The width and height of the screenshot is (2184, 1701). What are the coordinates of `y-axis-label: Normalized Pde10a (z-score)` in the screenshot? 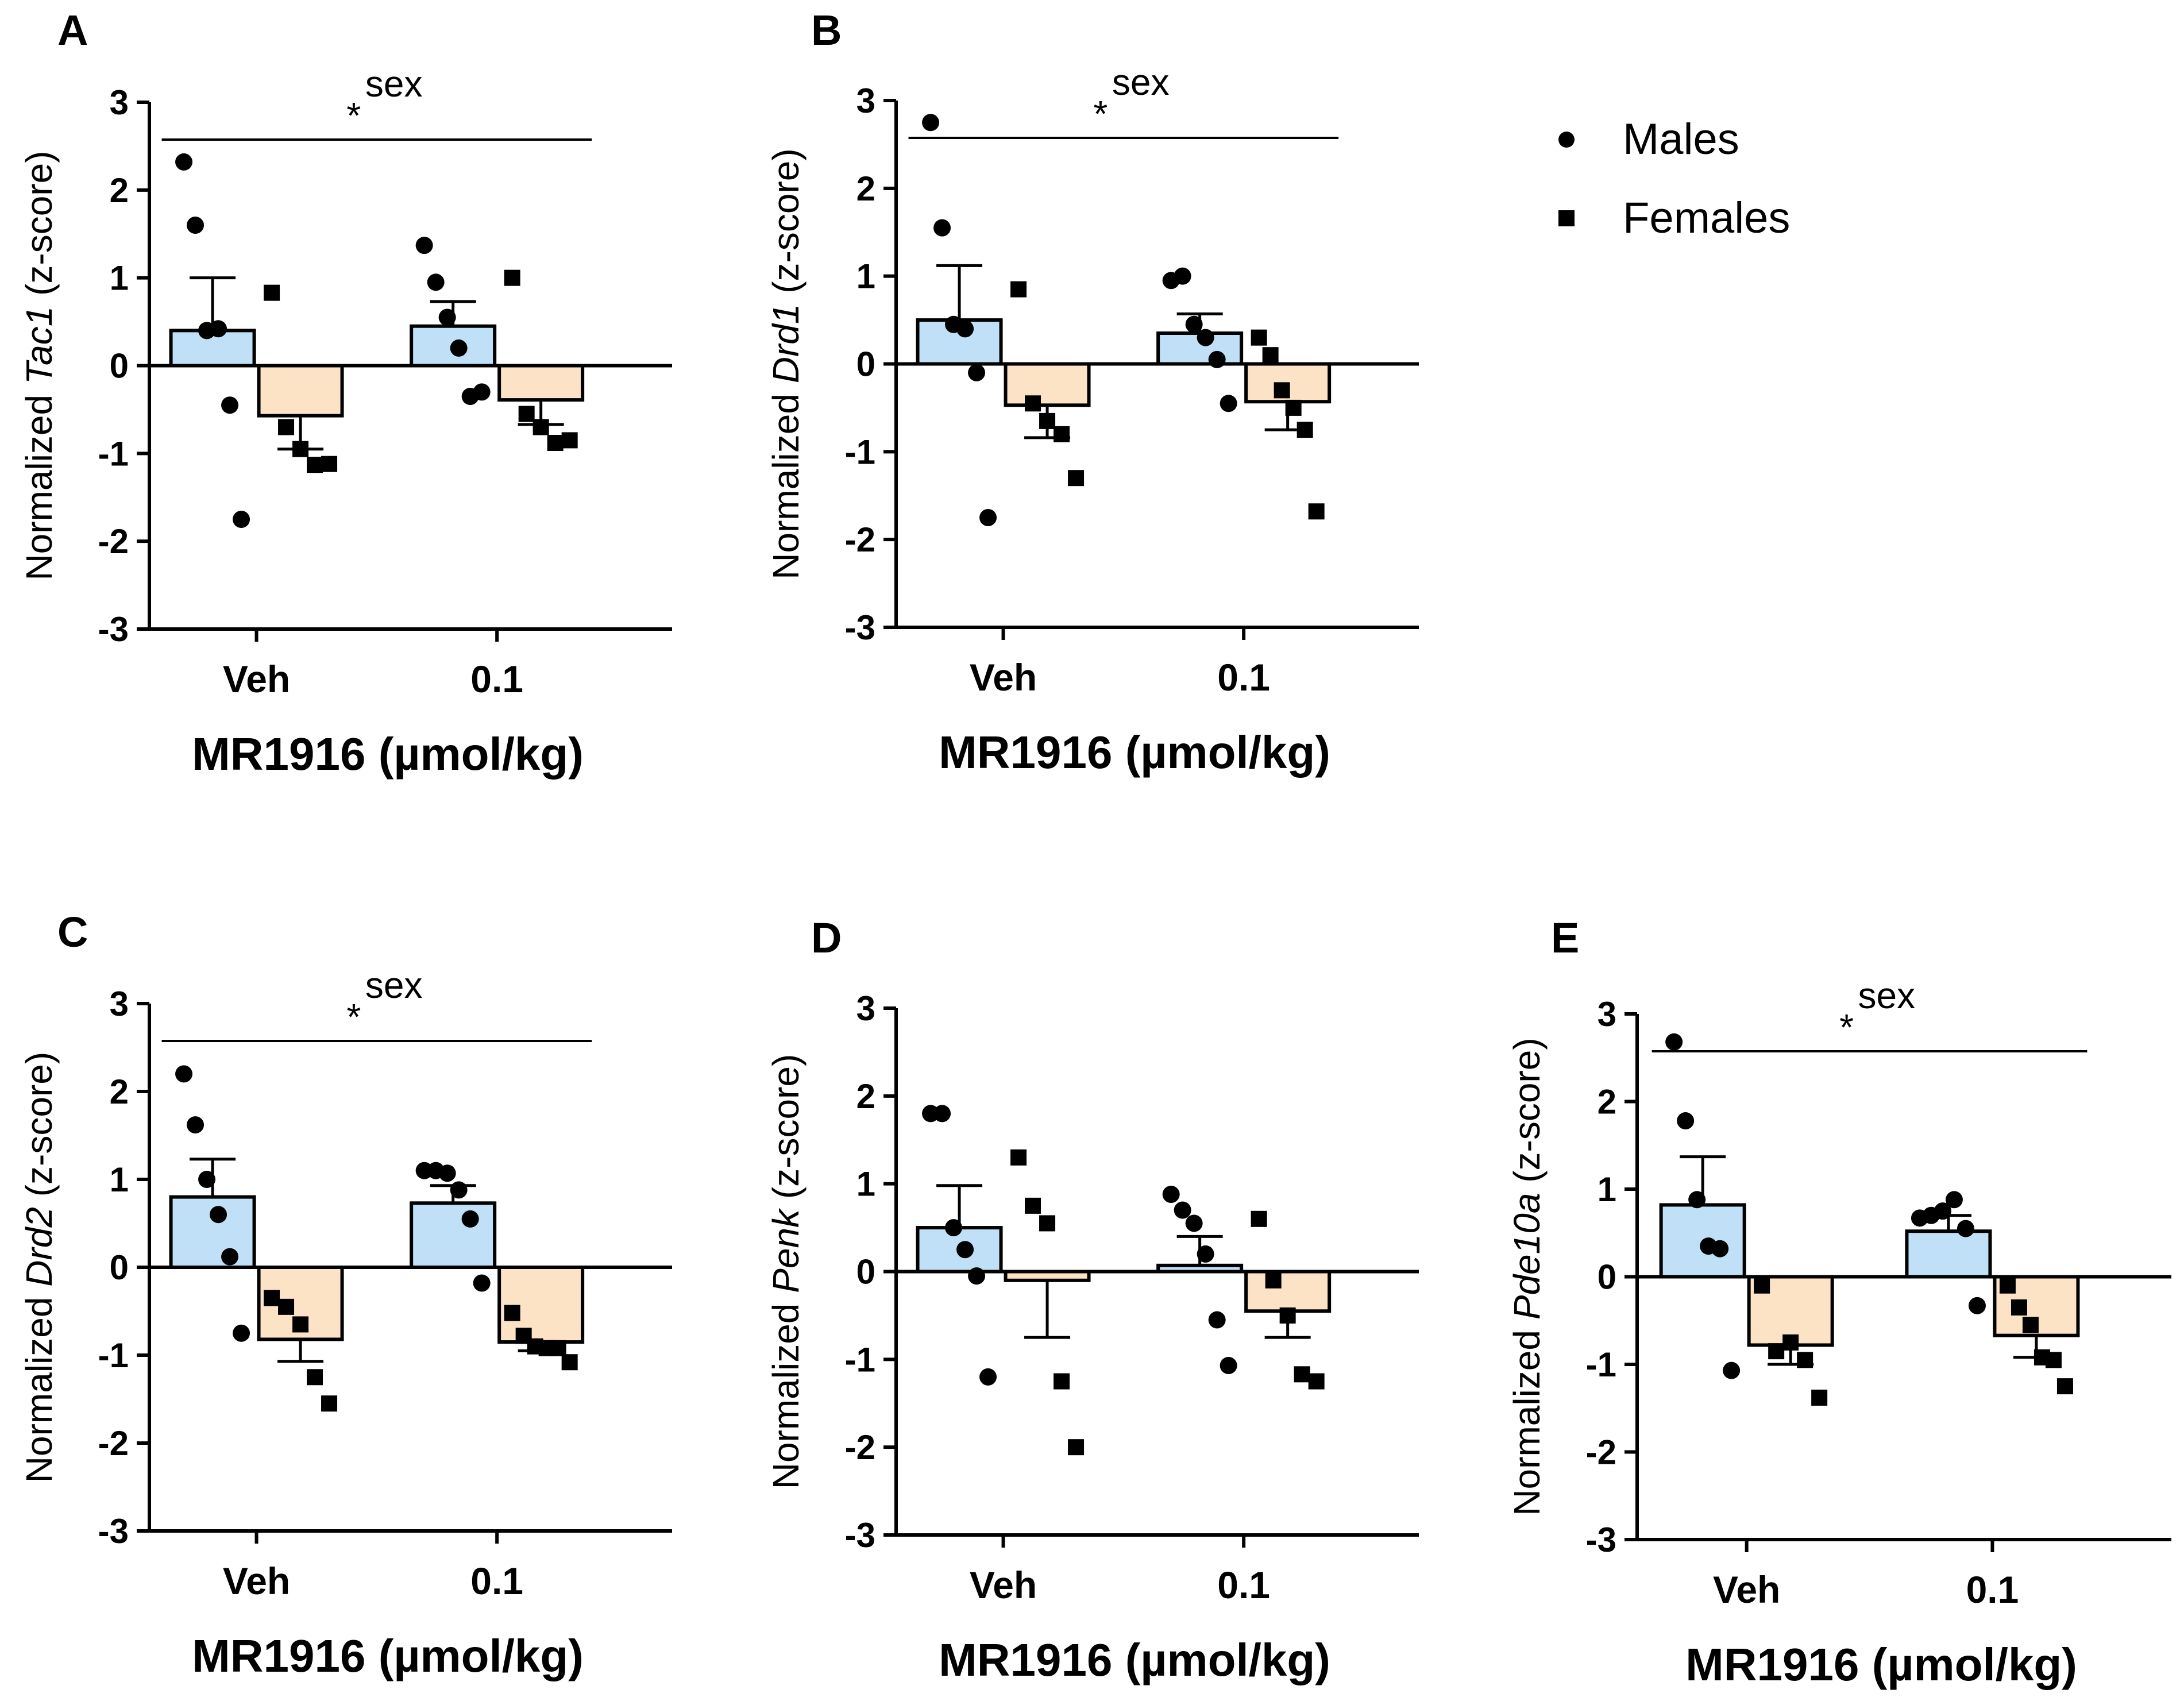 It's located at (1527, 1276).